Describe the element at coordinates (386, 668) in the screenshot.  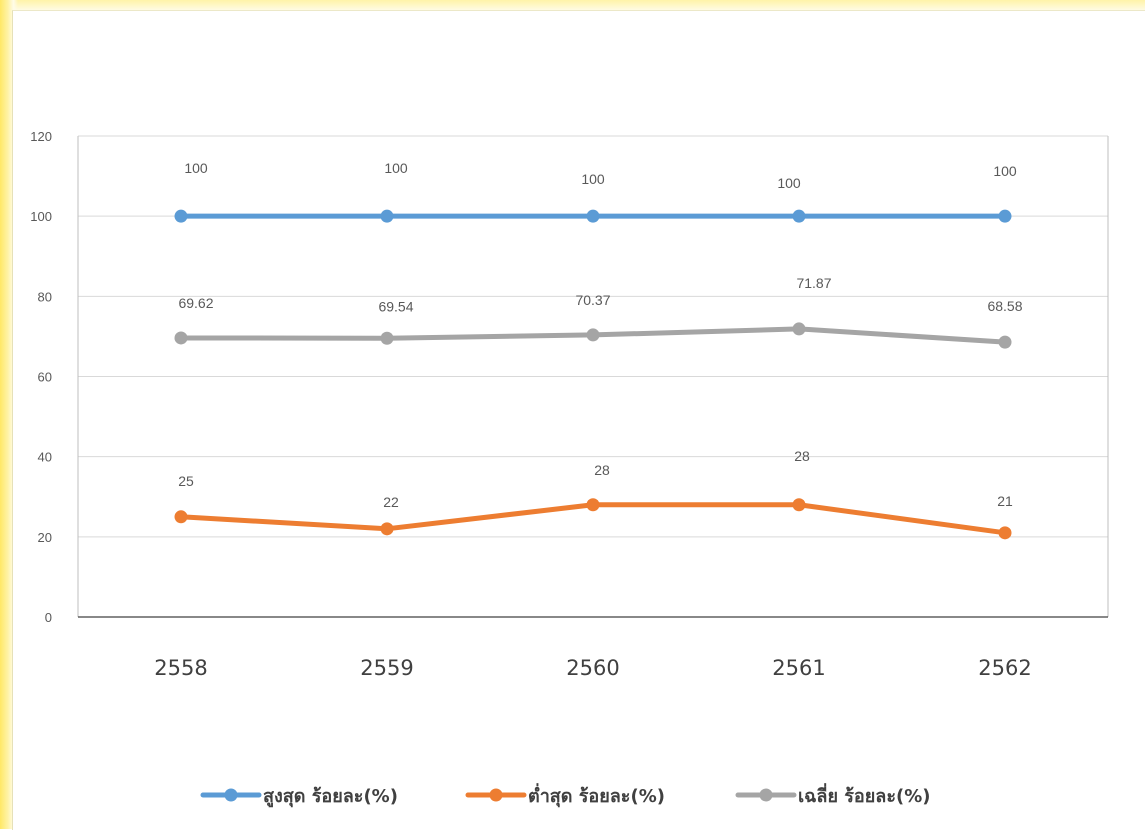
I see `x-tick-label: 2559` at that location.